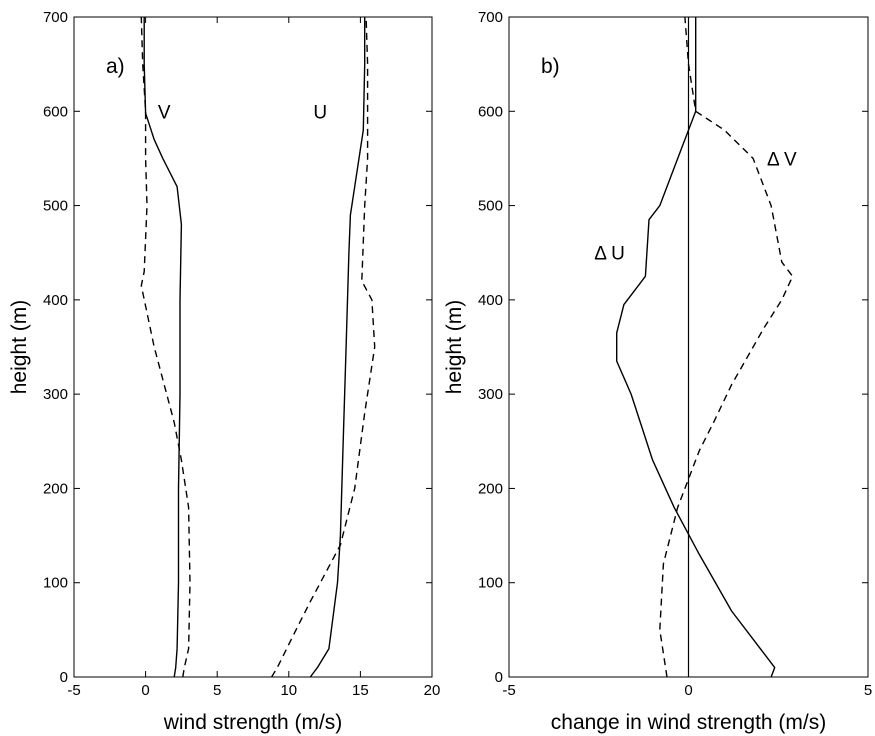 The width and height of the screenshot is (875, 736). I want to click on x-axis-label: wind strength (m/s), so click(253, 722).